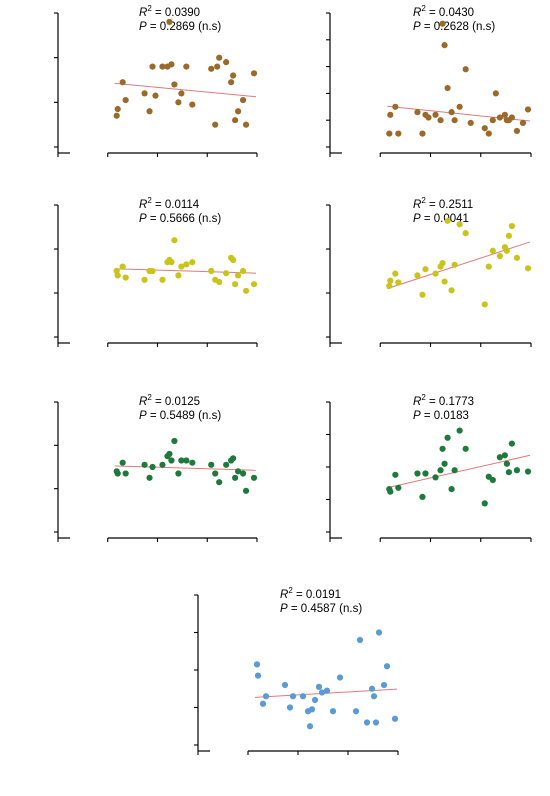  What do you see at coordinates (321, 609) in the screenshot?
I see `p-annotation: P = 0.4587 (n.s)` at bounding box center [321, 609].